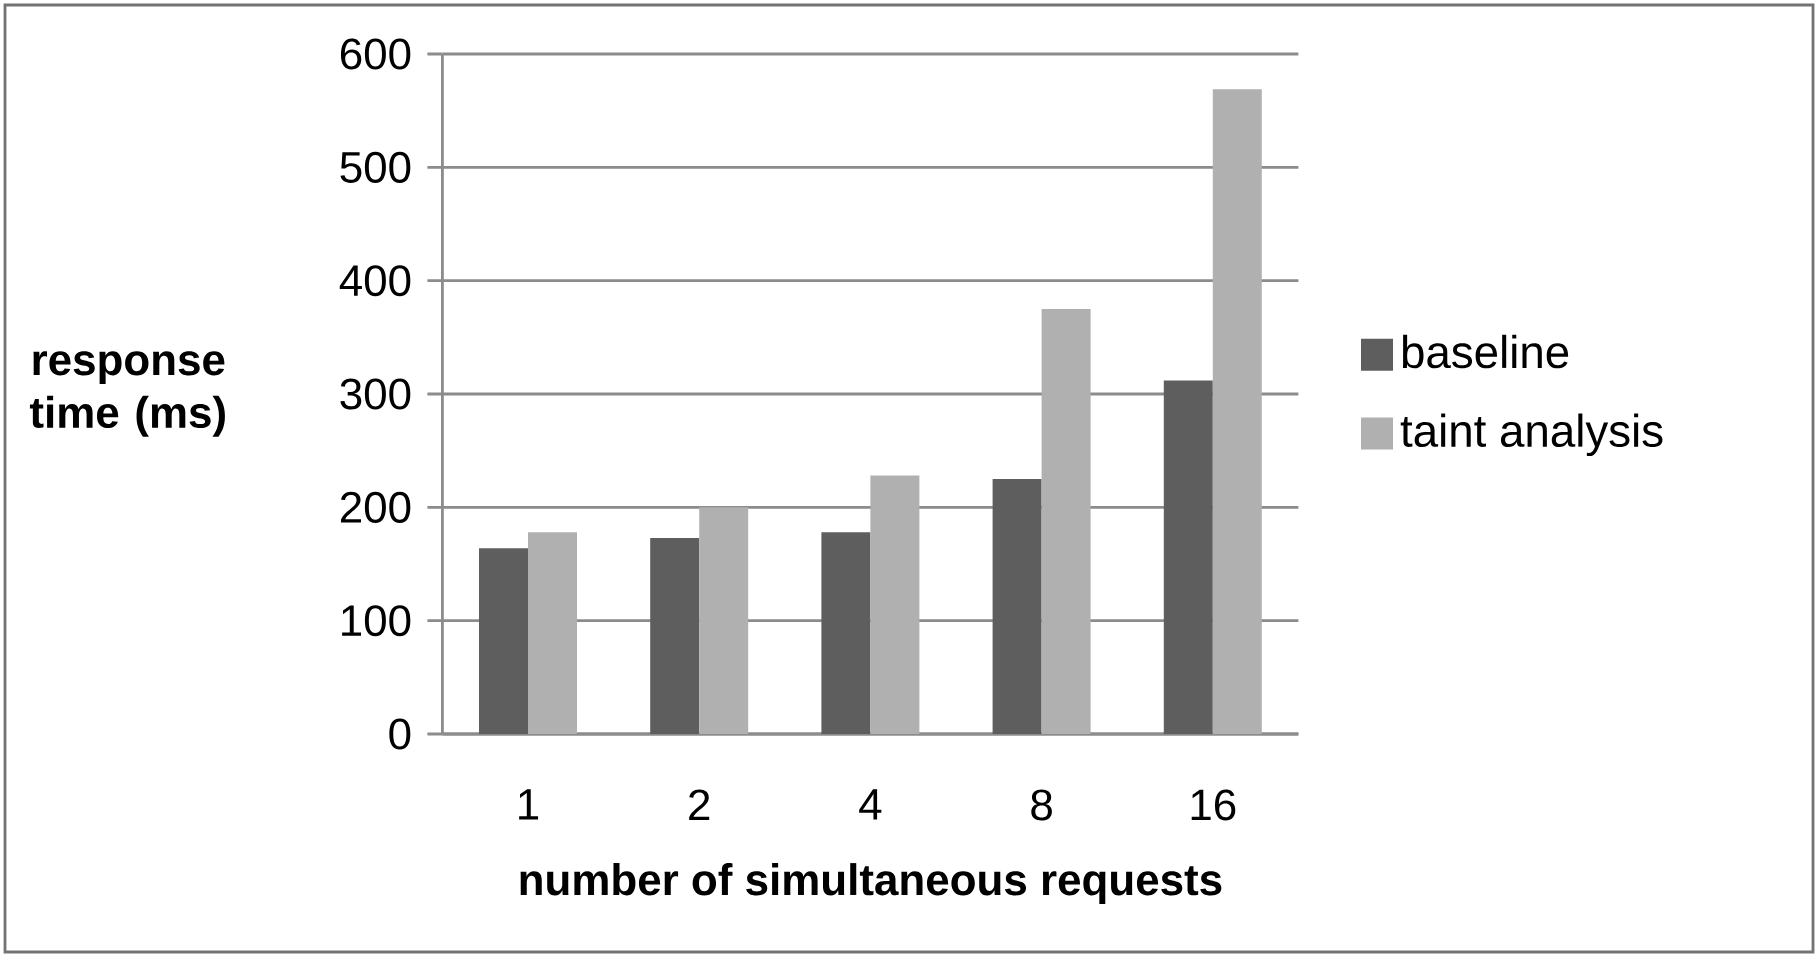 This screenshot has width=1818, height=957. What do you see at coordinates (375, 54) in the screenshot?
I see `y-tick-label: 600` at bounding box center [375, 54].